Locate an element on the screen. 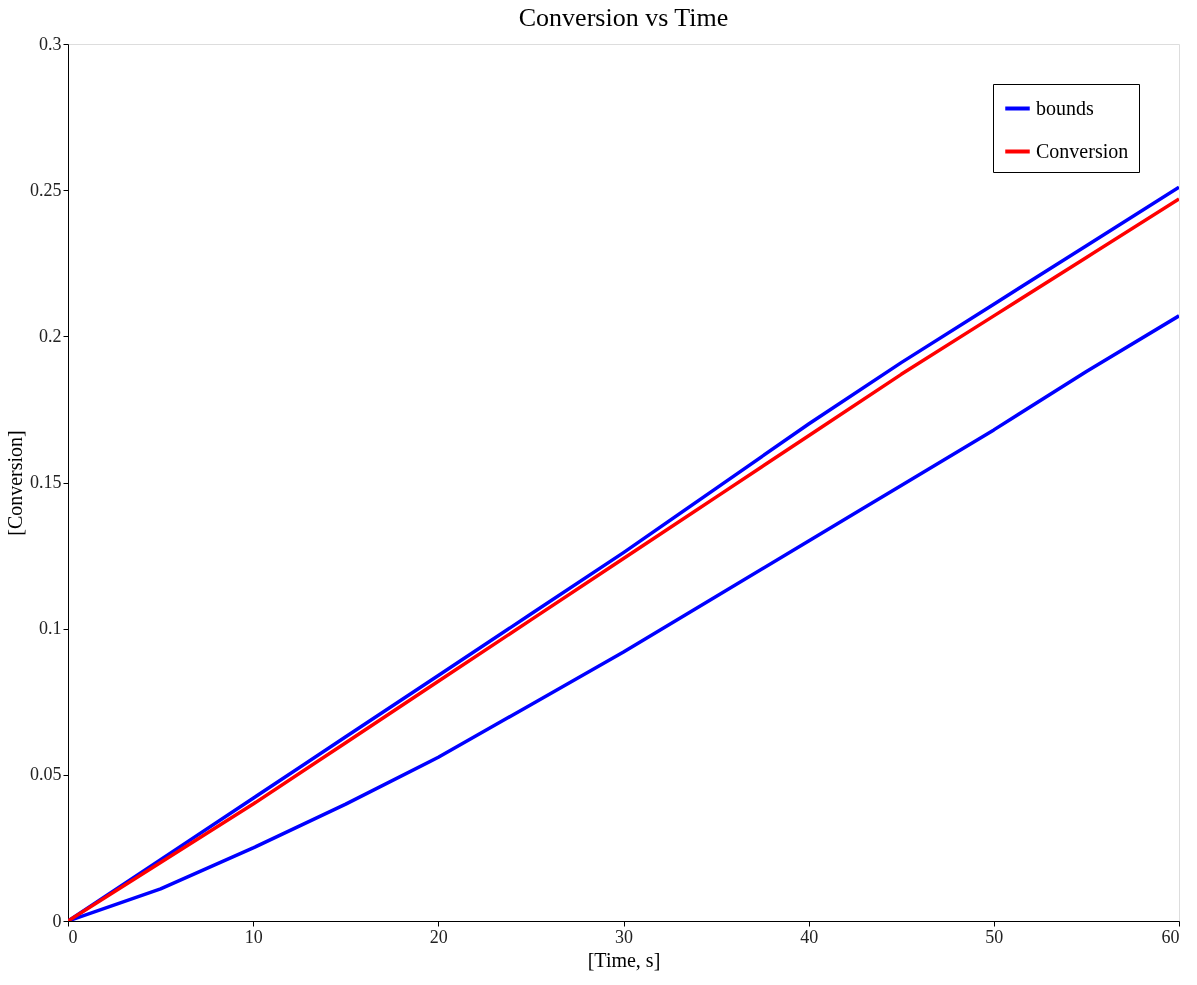  y-tick-label: 0.2 is located at coordinates (50, 335).